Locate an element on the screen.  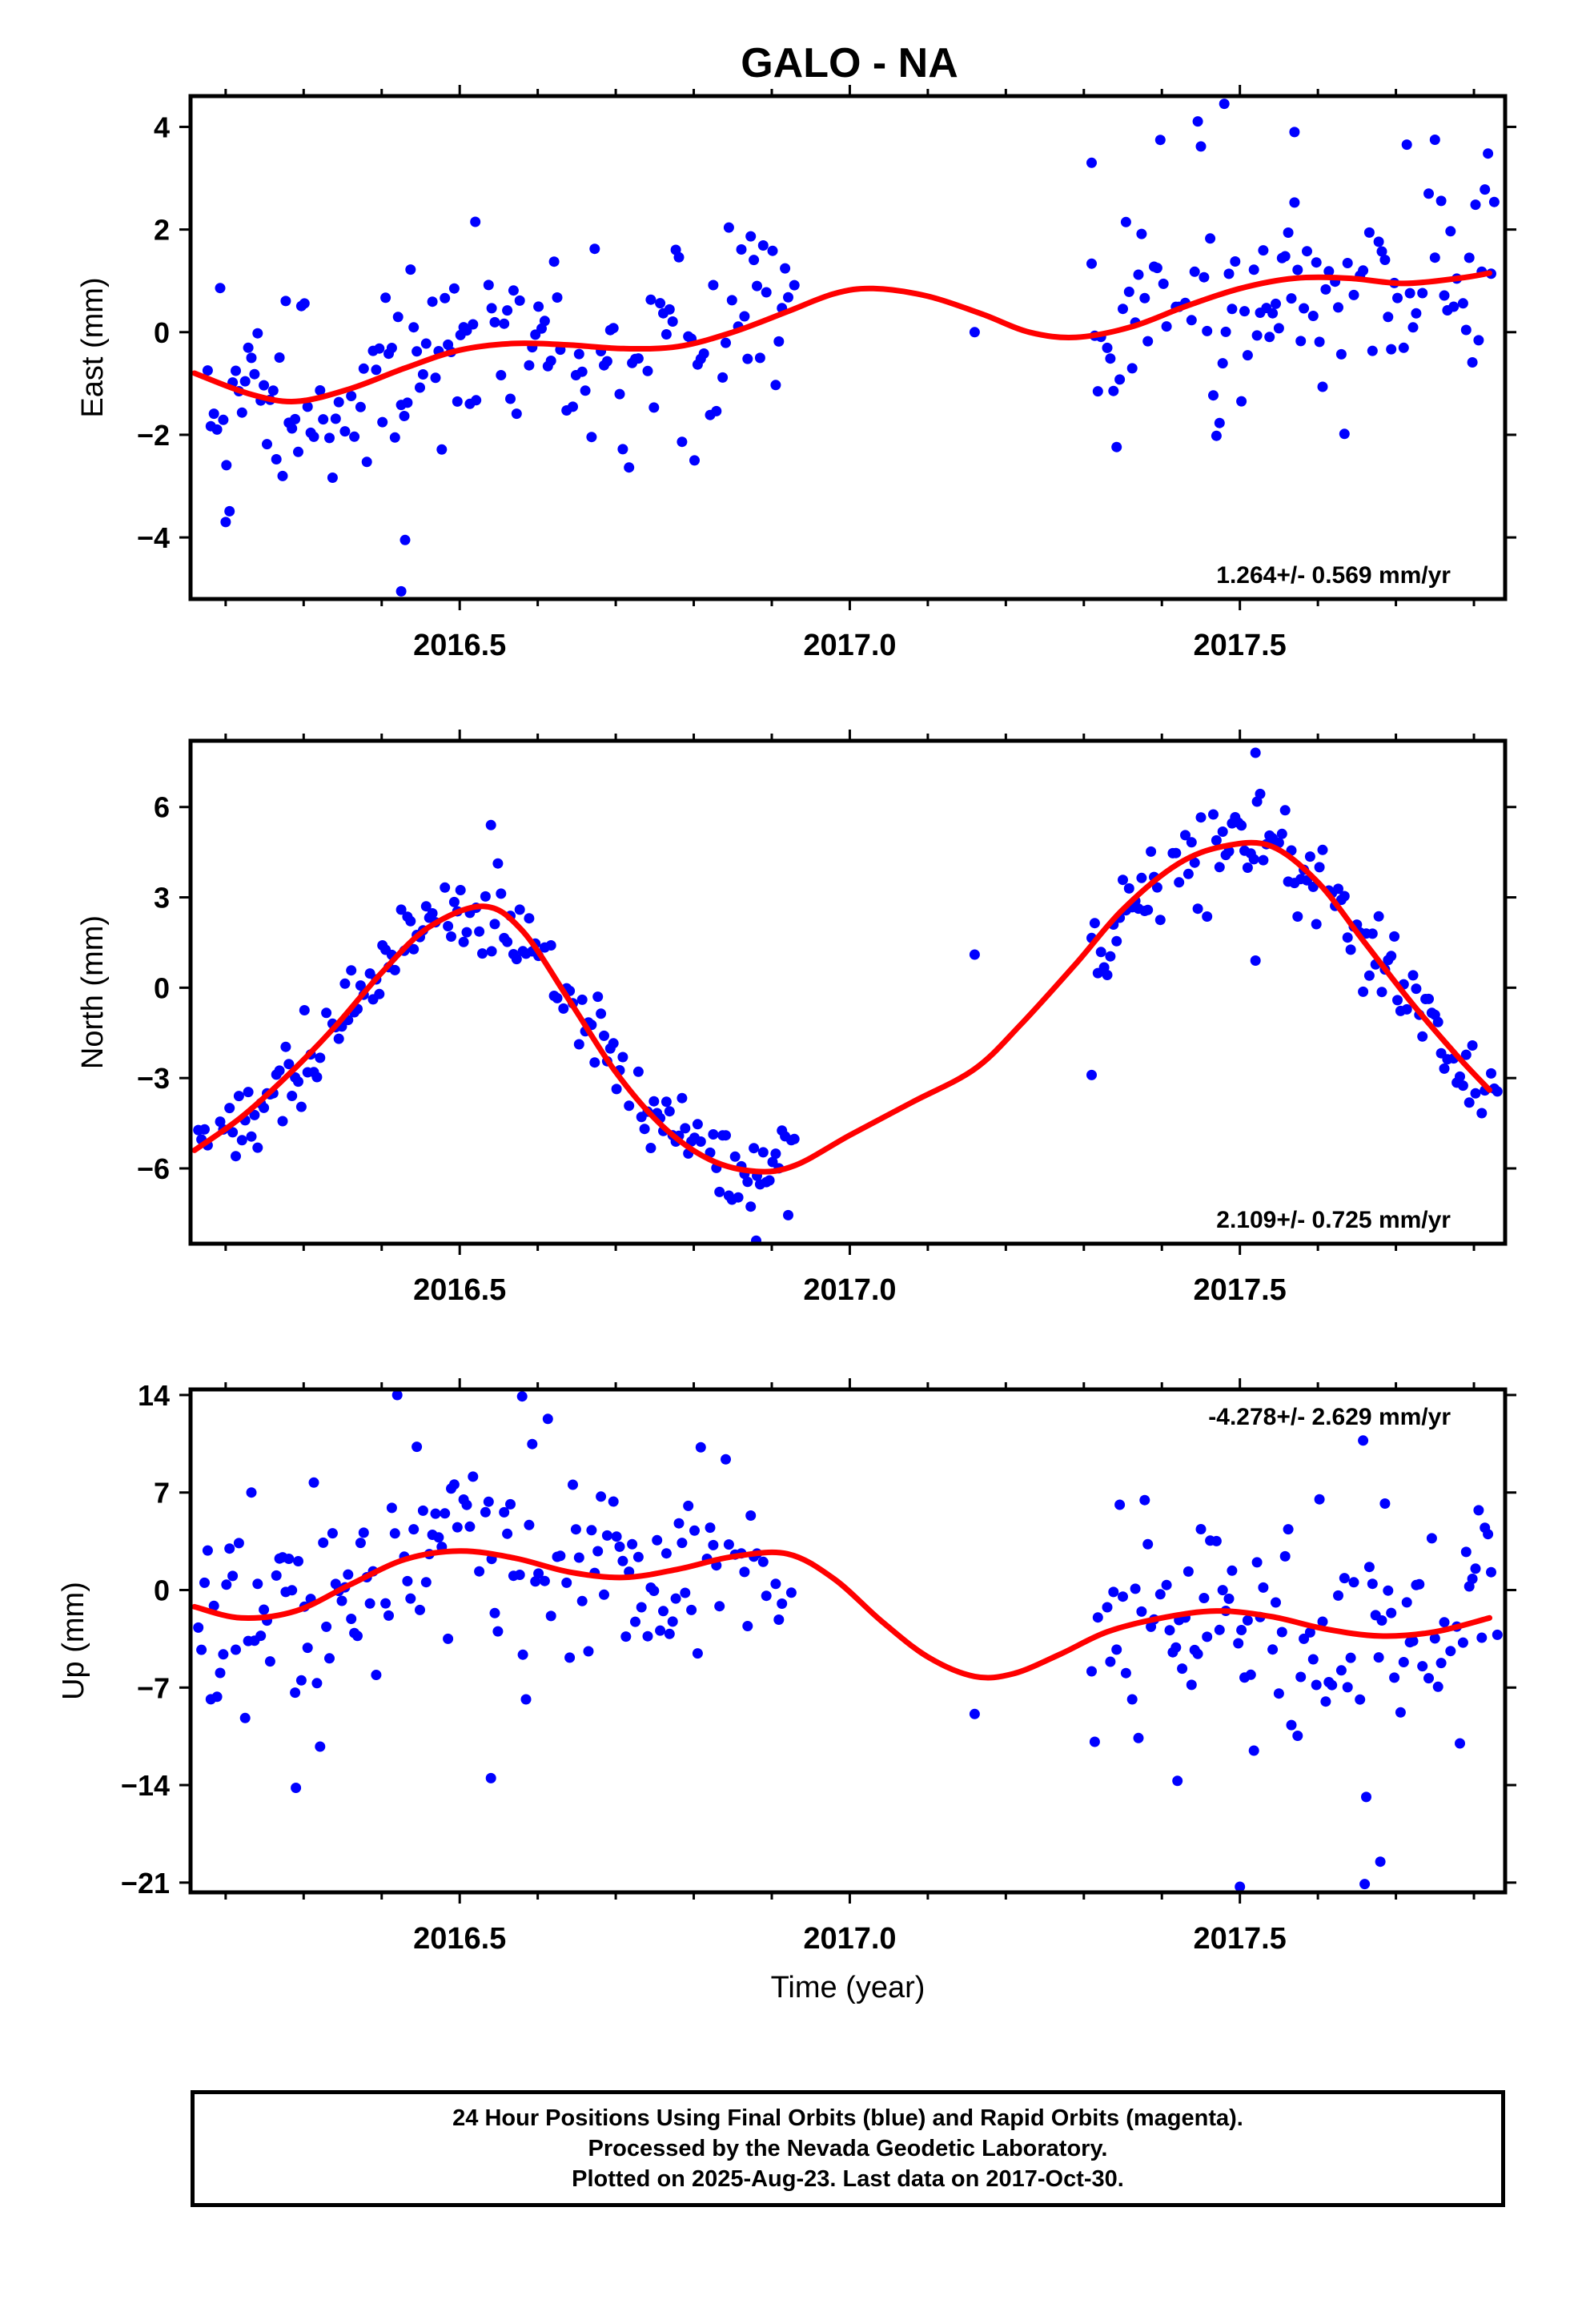
y-axis-label: East (mm) is located at coordinates (93, 347).